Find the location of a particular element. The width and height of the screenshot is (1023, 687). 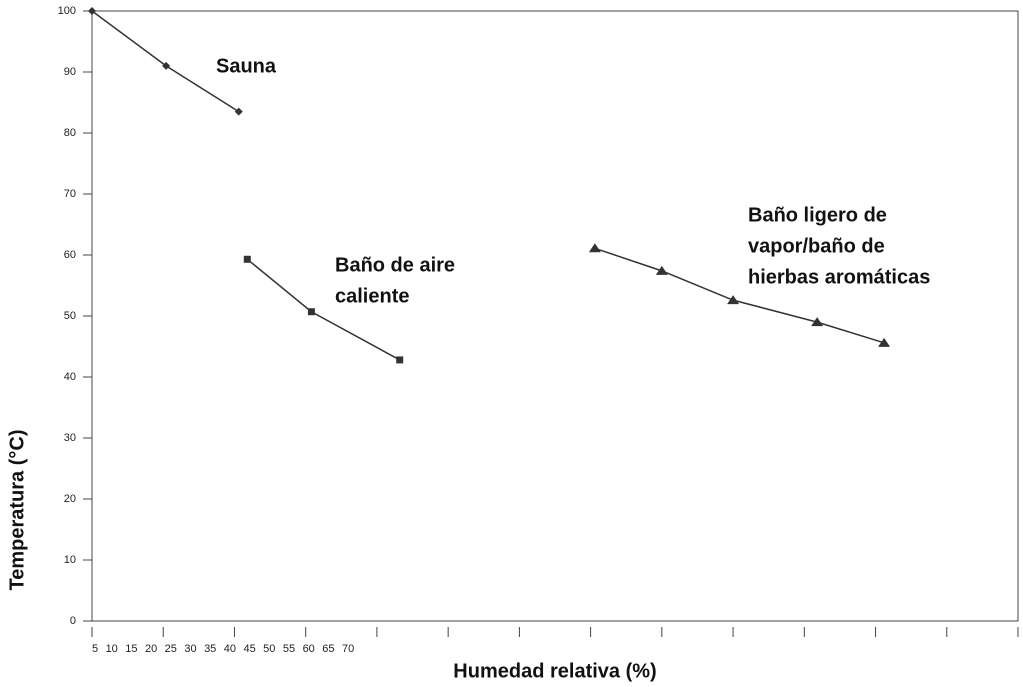

y-tick-label: 90 is located at coordinates (70, 72).